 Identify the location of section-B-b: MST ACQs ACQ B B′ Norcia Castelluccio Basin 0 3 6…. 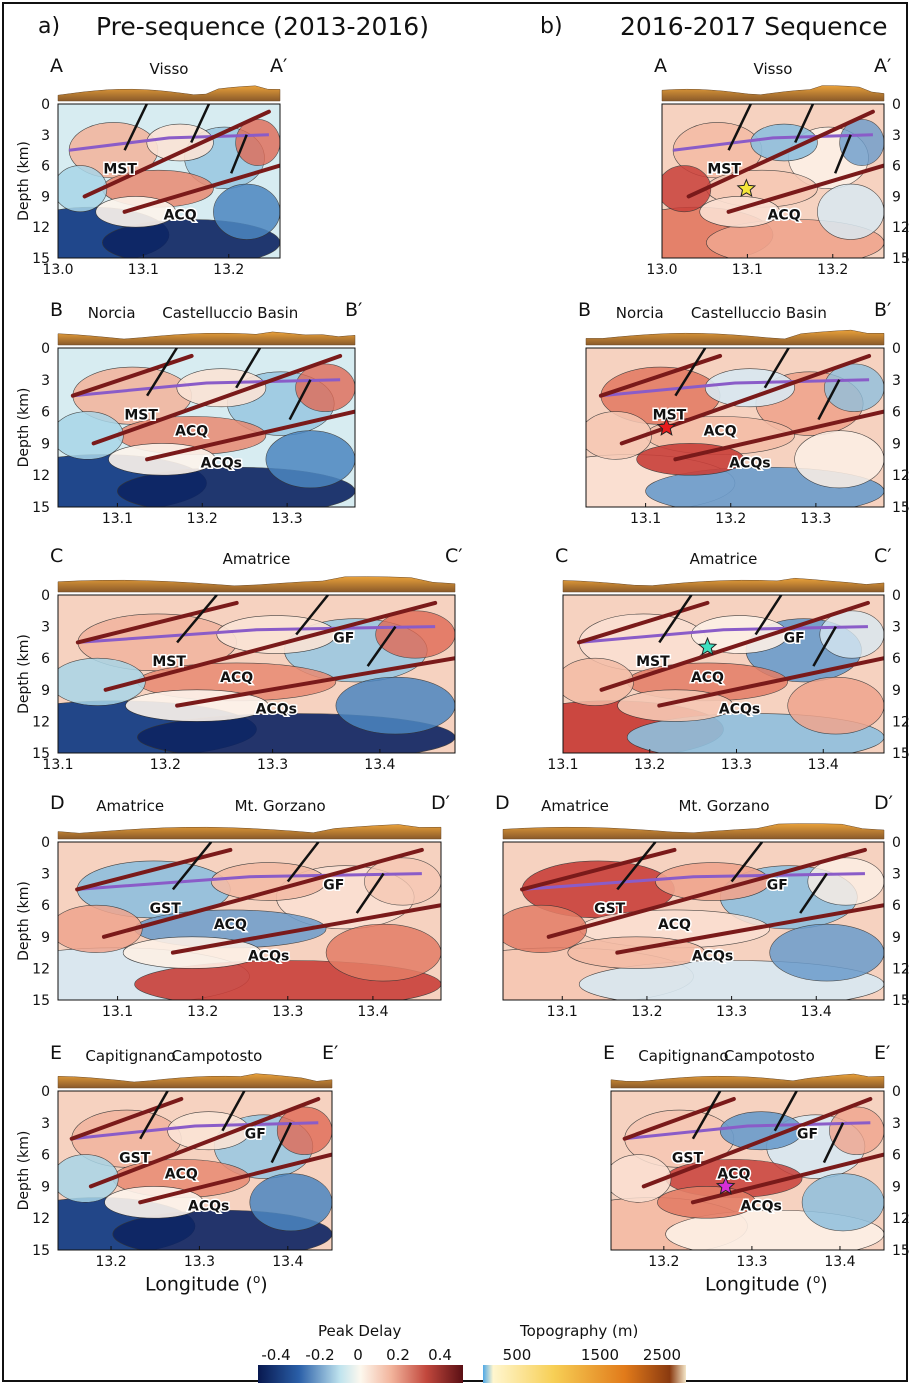
(744, 413).